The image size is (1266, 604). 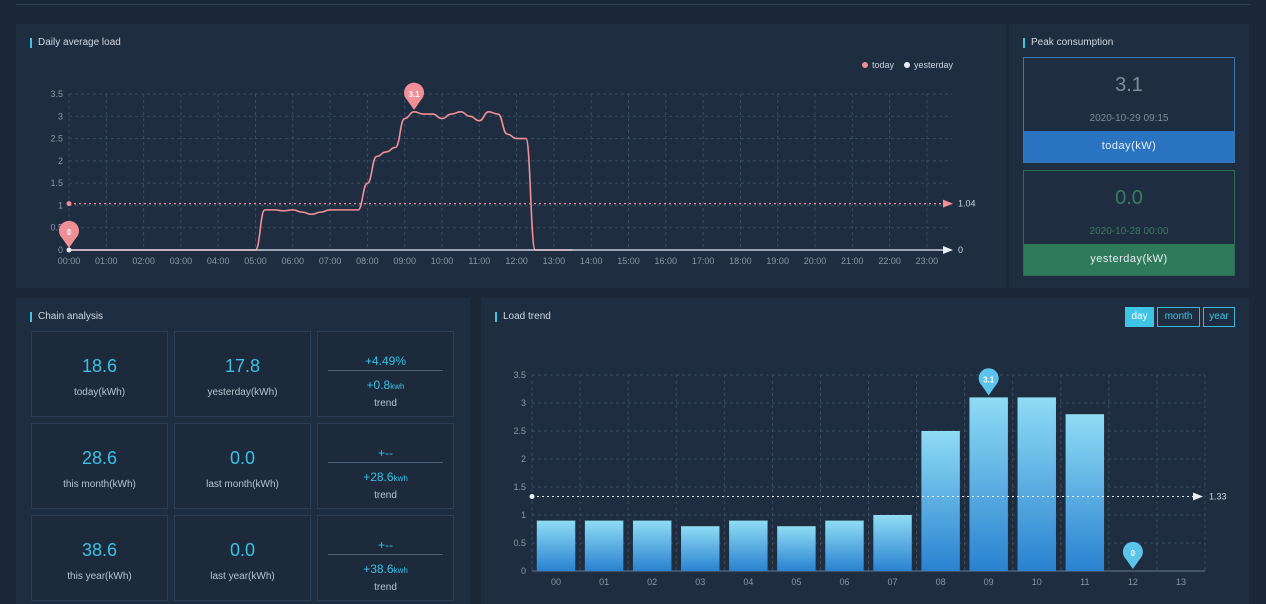 I want to click on peak-yesterday-card: 0.0 2020-10-28 00:00 yesterday(kW), so click(x=1129, y=223).